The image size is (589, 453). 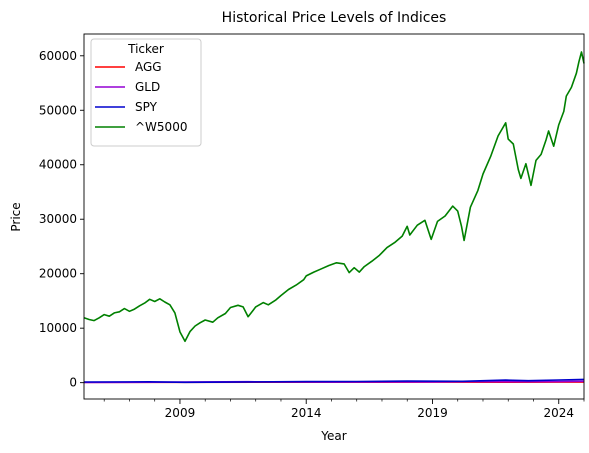 What do you see at coordinates (145, 49) in the screenshot?
I see `legend-title: Ticker` at bounding box center [145, 49].